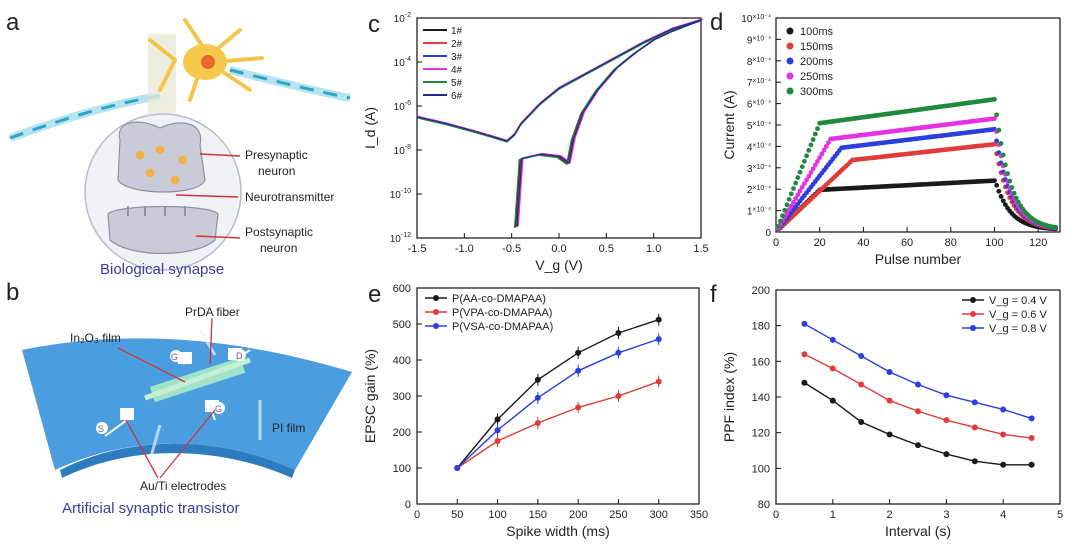  What do you see at coordinates (699, 515) in the screenshot?
I see `x-tick-label-e: 350` at bounding box center [699, 515].